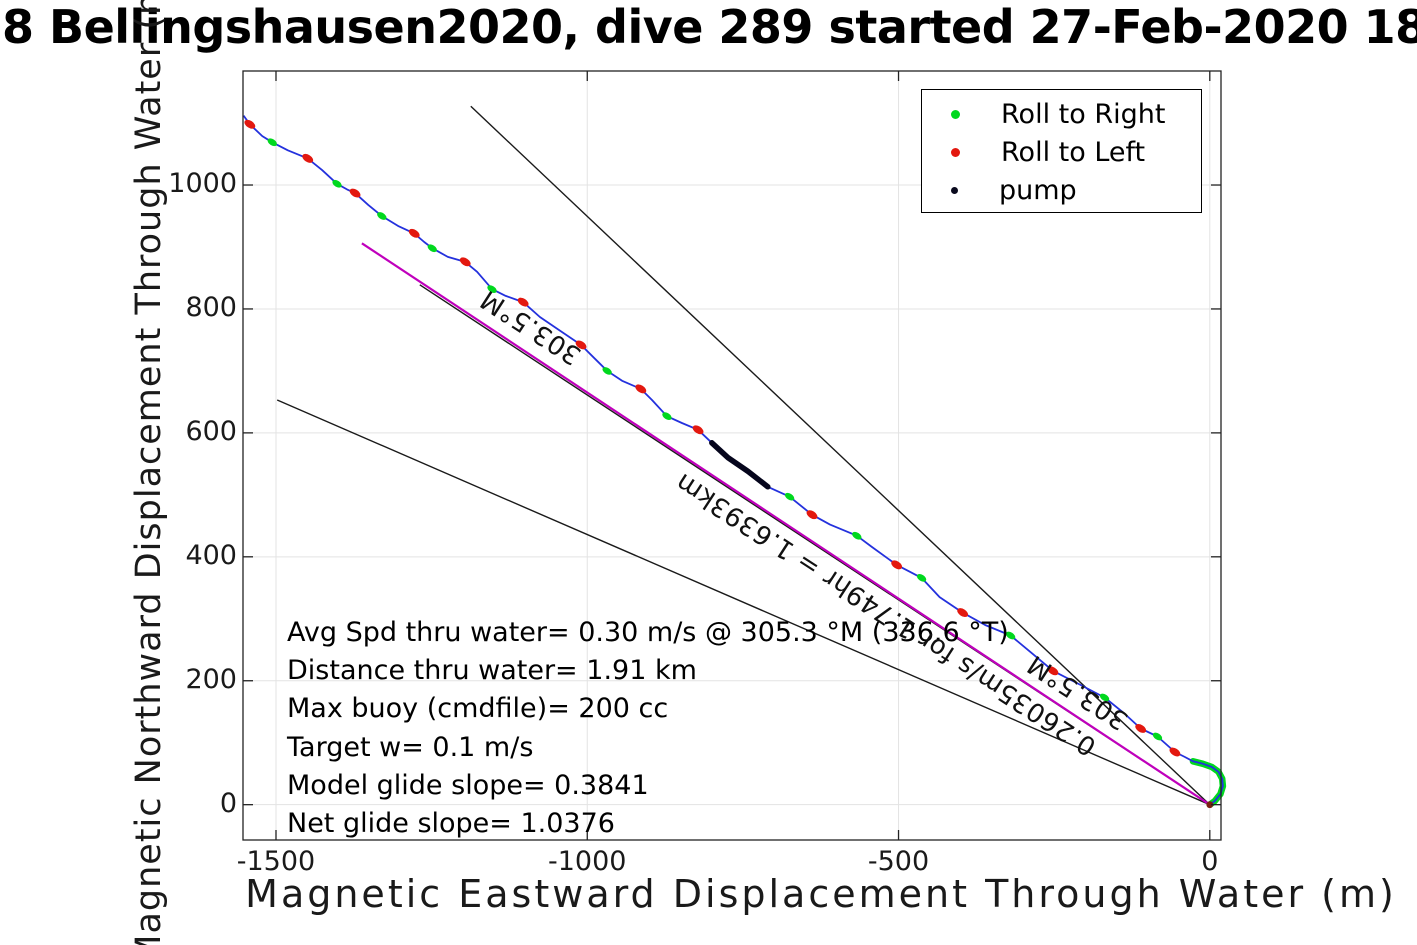 Image resolution: width=1417 pixels, height=945 pixels. I want to click on legend: Roll to Right Roll to Left pump, so click(1061, 151).